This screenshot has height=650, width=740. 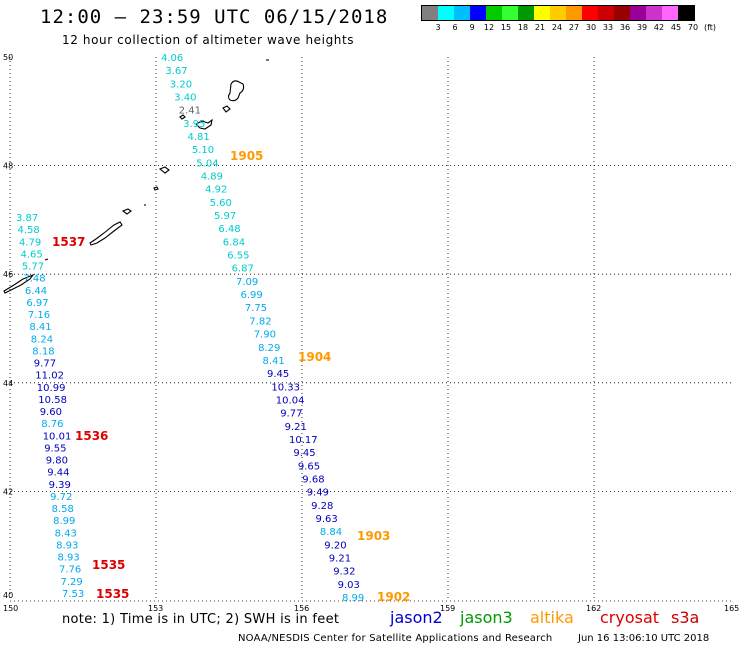 I want to click on swh-value: 6.97, so click(x=37, y=303).